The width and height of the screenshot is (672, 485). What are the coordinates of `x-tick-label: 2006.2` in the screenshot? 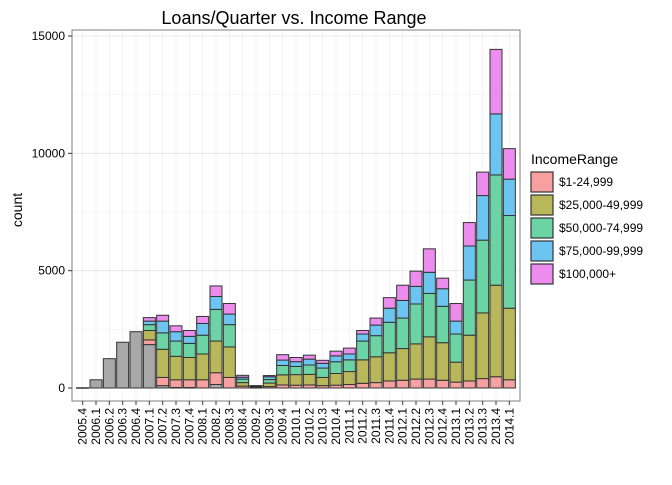 It's located at (109, 426).